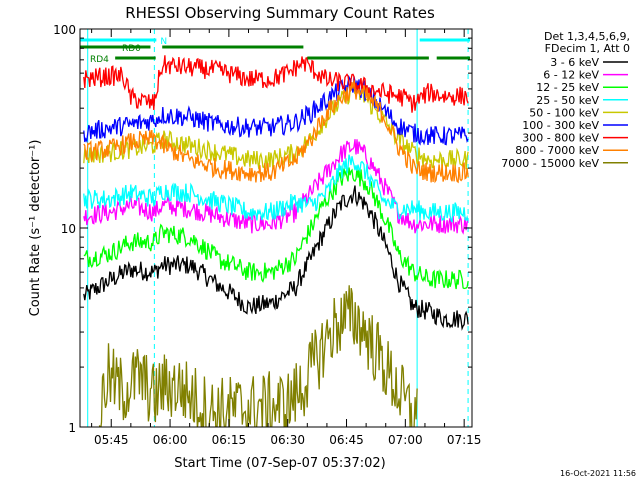 Image resolution: width=640 pixels, height=485 pixels. I want to click on timestamp: 16-Oct-2021 11:56, so click(598, 473).